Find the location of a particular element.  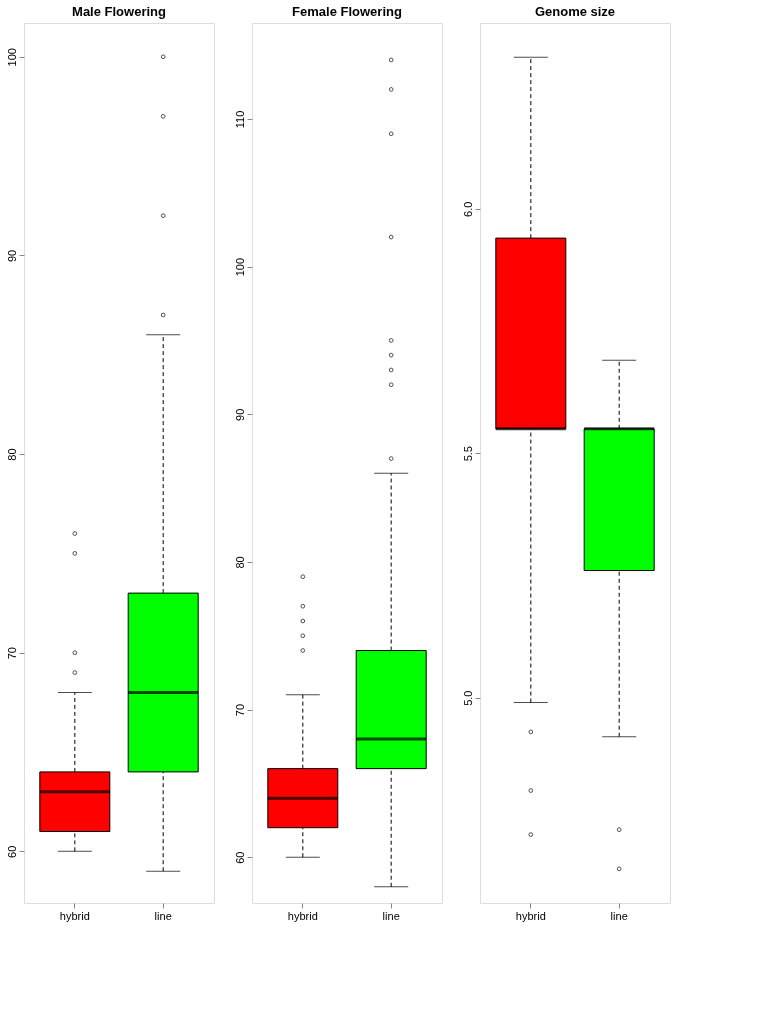

chart-title: Genome size is located at coordinates (575, 11).